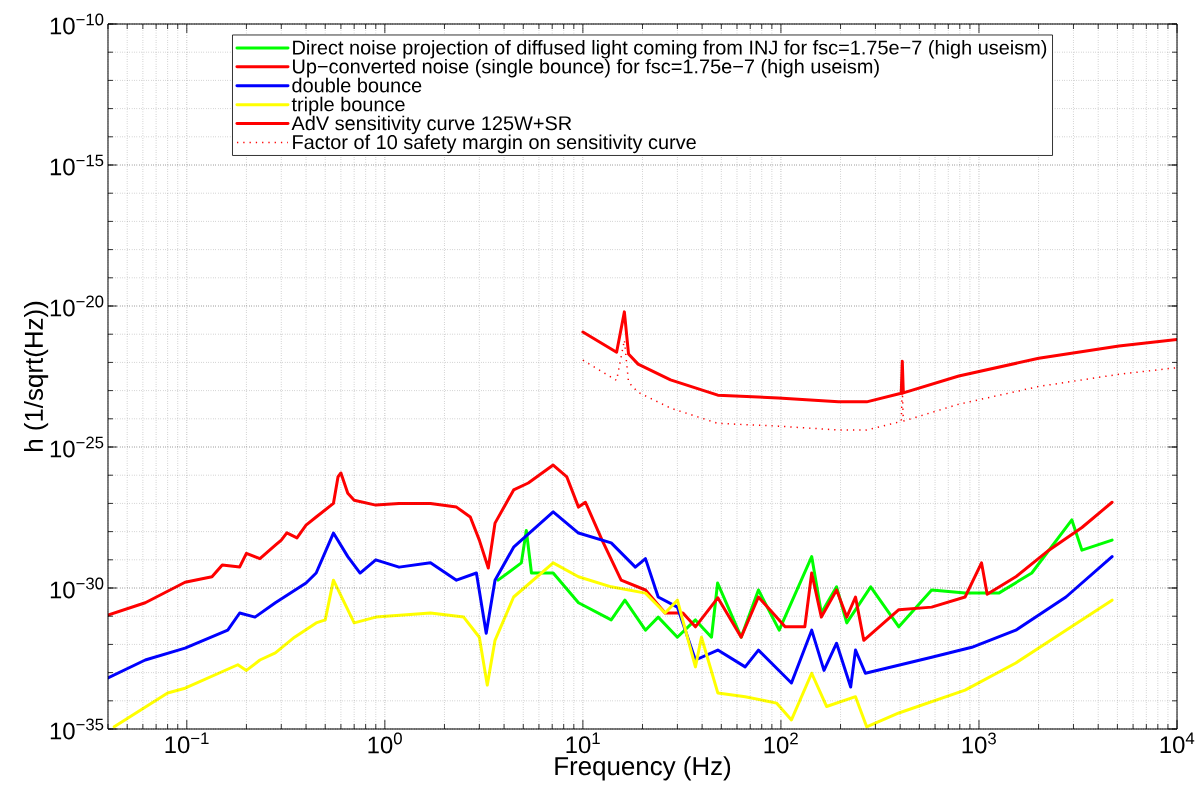 The image size is (1200, 809). What do you see at coordinates (77, 447) in the screenshot?
I see `y-tick-label: 10$^{−25}$` at bounding box center [77, 447].